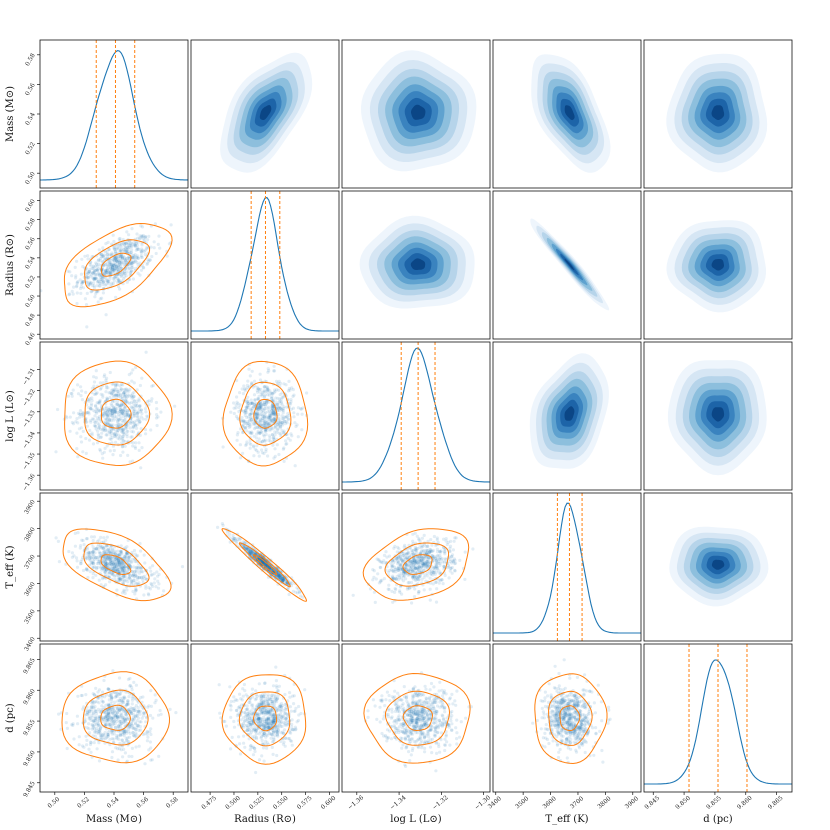 The height and width of the screenshot is (830, 830). What do you see at coordinates (30, 118) in the screenshot?
I see `y-tick-label: 0.54` at bounding box center [30, 118].